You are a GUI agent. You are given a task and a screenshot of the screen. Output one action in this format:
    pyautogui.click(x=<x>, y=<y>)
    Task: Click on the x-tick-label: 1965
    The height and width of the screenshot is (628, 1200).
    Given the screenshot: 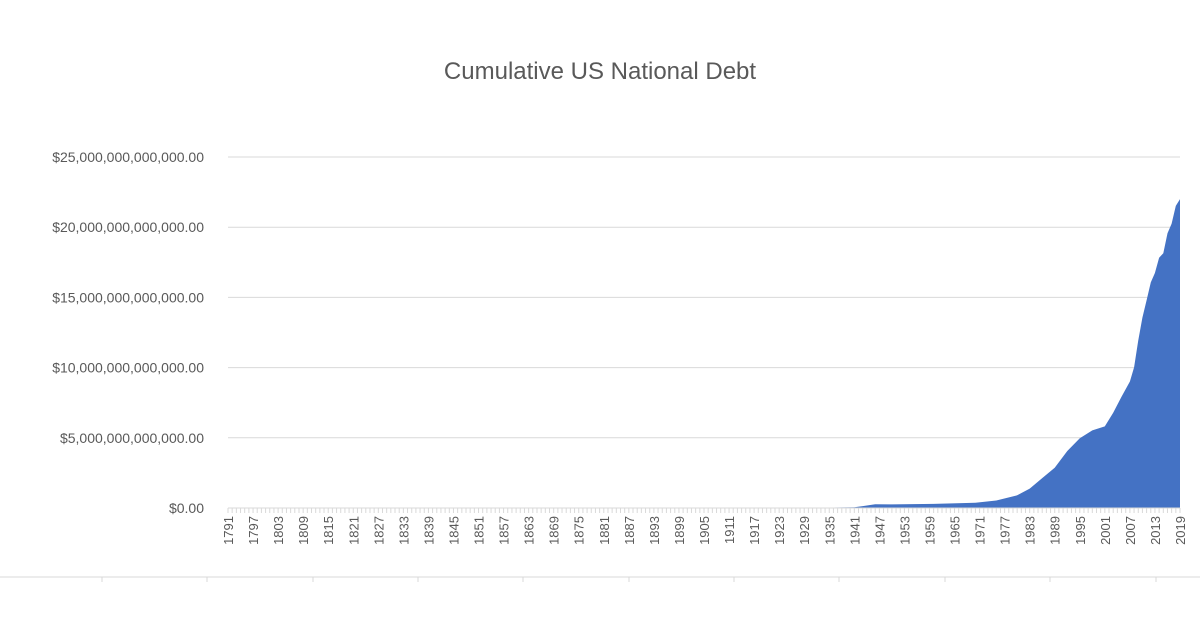 What is the action you would take?
    pyautogui.click(x=955, y=530)
    